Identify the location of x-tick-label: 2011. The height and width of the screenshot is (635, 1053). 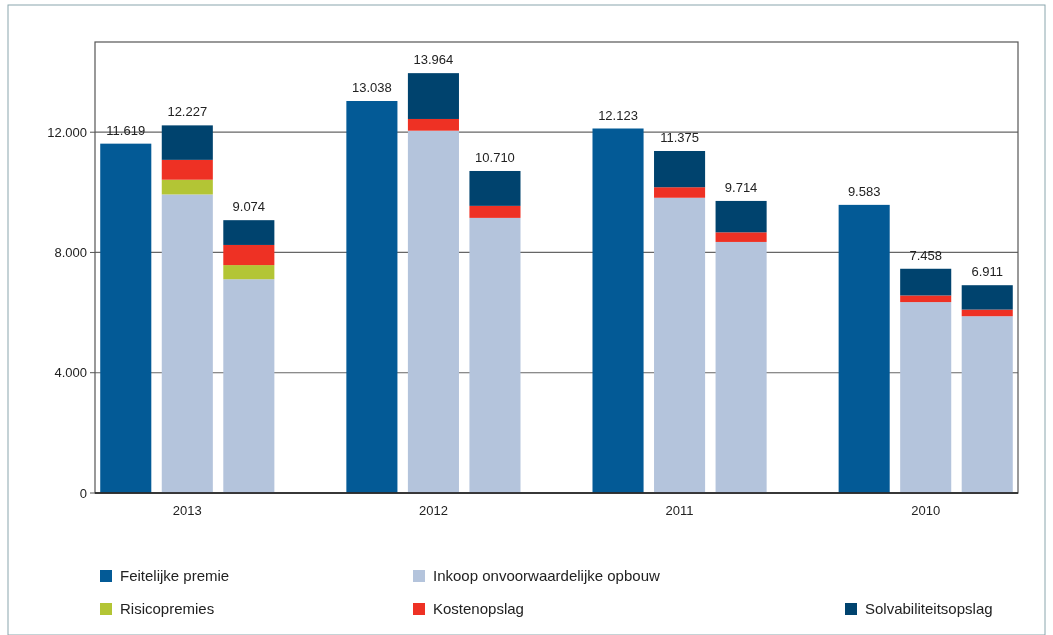
(679, 510).